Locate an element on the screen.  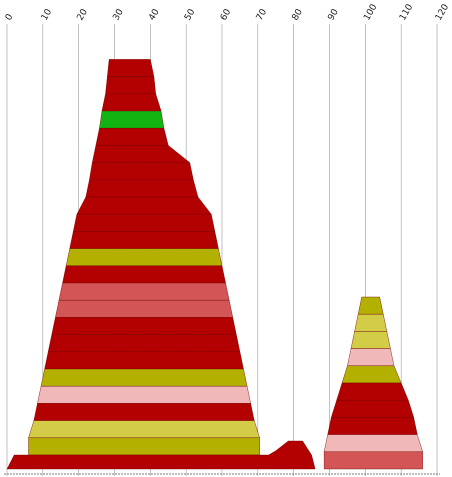
x-tick-10: 10 is located at coordinates (47, 14).